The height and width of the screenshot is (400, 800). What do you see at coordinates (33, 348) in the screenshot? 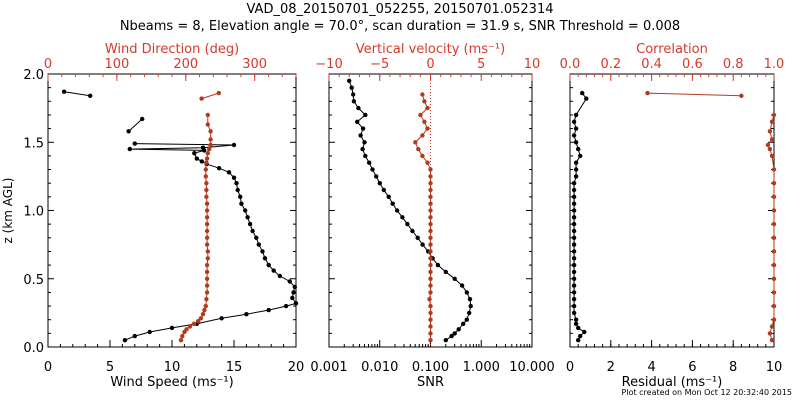
I see `y-tick-label: 0.0` at bounding box center [33, 348].